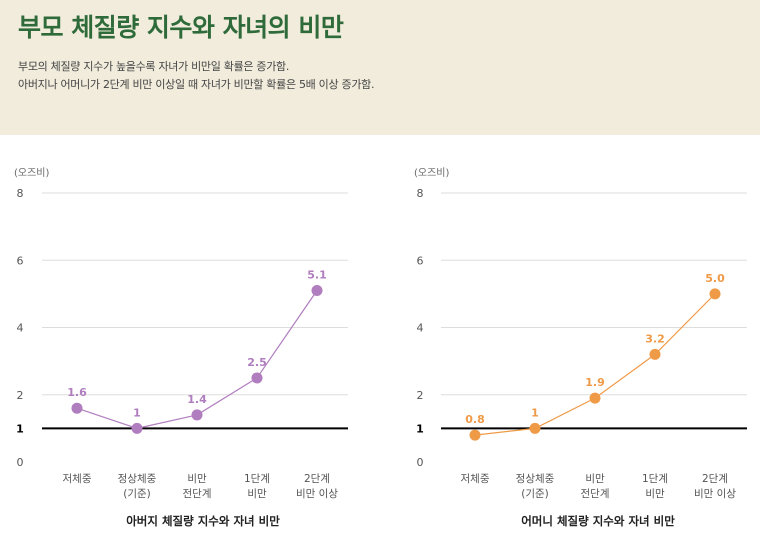 This screenshot has width=760, height=538. I want to click on father-ytick-label: 0, so click(20, 462).